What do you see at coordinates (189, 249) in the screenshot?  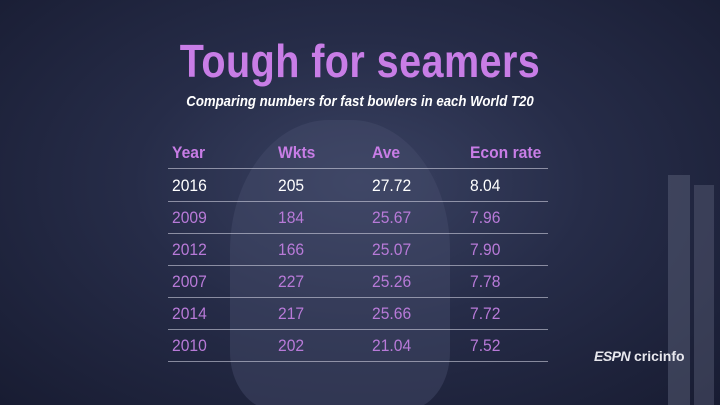 I see `table-cell: 2012` at bounding box center [189, 249].